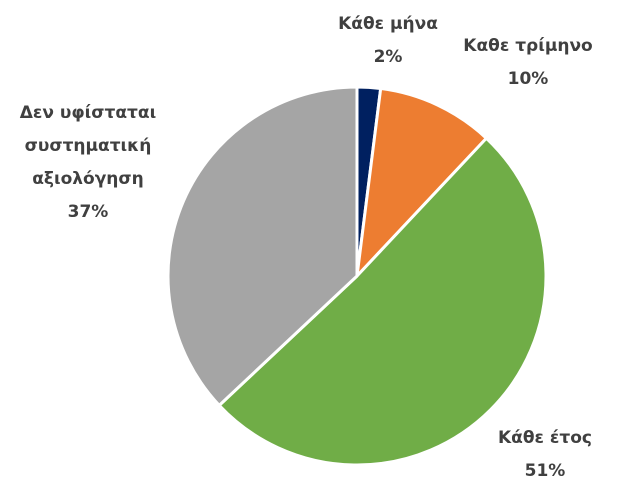  I want to click on slice-label: Καθε τρίμηνο 10%, so click(528, 63).